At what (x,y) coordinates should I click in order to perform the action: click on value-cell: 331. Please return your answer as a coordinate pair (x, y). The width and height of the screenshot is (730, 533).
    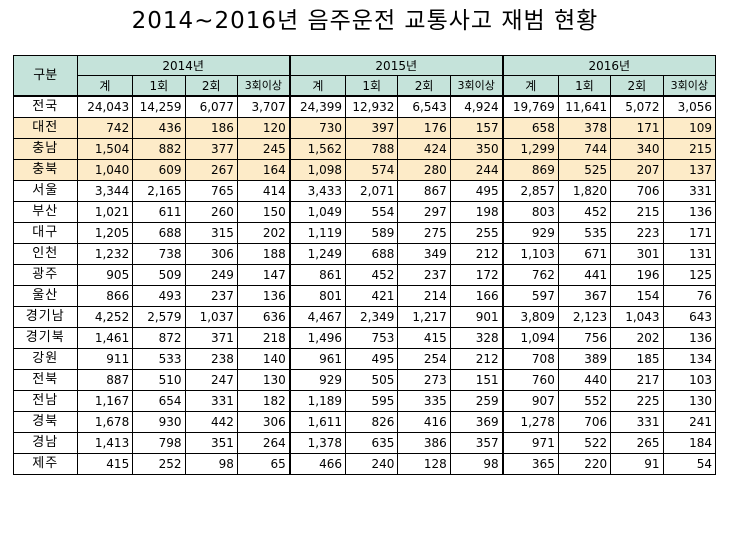
    Looking at the image, I should click on (211, 401).